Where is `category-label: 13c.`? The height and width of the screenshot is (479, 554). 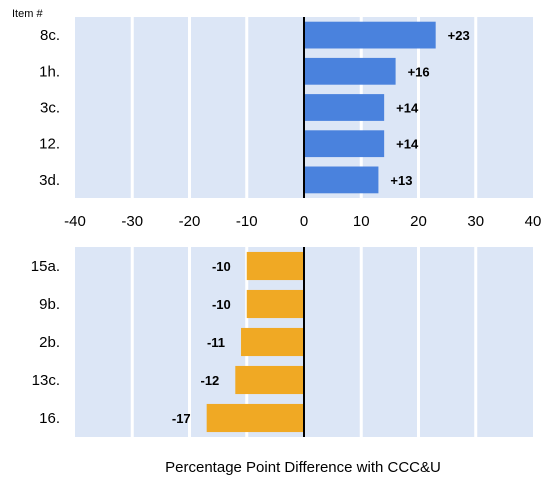
category-label: 13c. is located at coordinates (46, 380).